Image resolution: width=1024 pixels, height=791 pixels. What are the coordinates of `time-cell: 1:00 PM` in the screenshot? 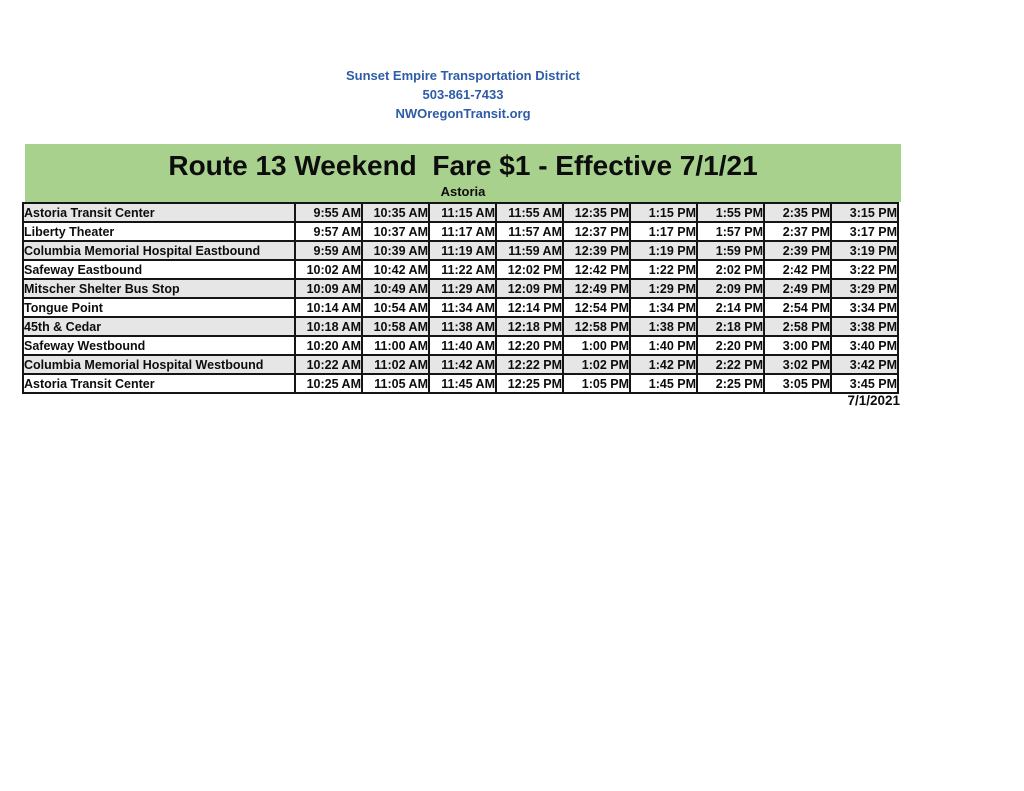 It's located at (596, 345).